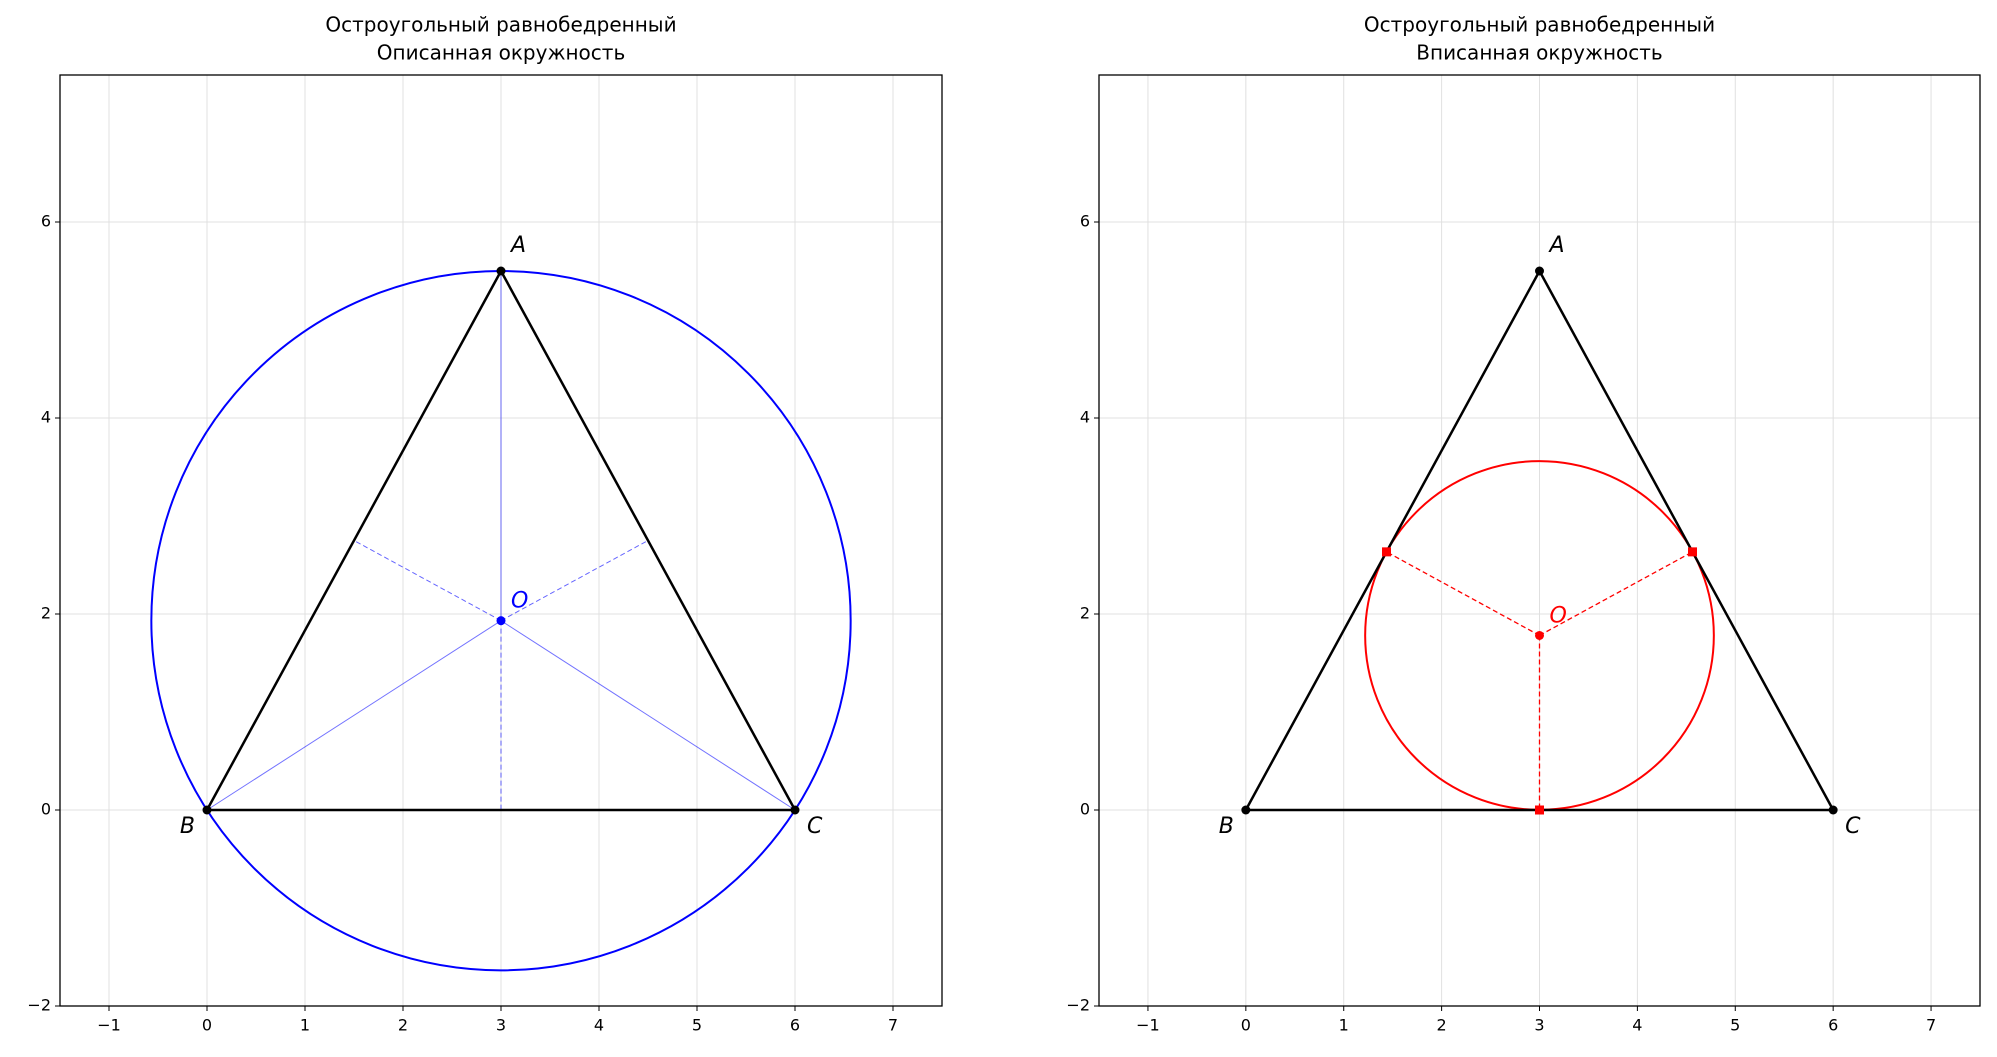 Image resolution: width=1997 pixels, height=1057 pixels. I want to click on chart-subtitle: Описанная окружность, so click(501, 53).